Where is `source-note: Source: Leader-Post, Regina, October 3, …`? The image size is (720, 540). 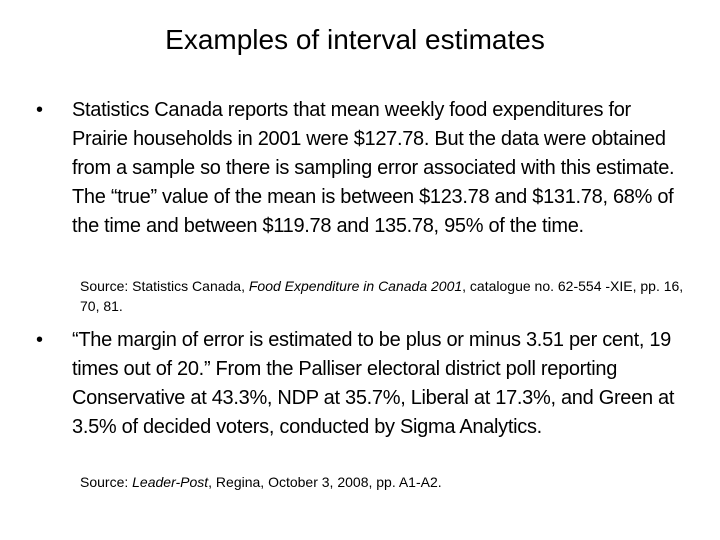 source-note: Source: Leader-Post, Regina, October 3, … is located at coordinates (385, 482).